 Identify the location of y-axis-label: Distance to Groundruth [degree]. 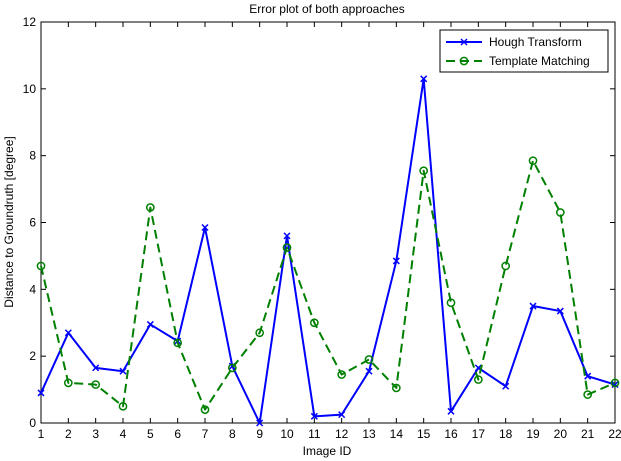
(9, 221).